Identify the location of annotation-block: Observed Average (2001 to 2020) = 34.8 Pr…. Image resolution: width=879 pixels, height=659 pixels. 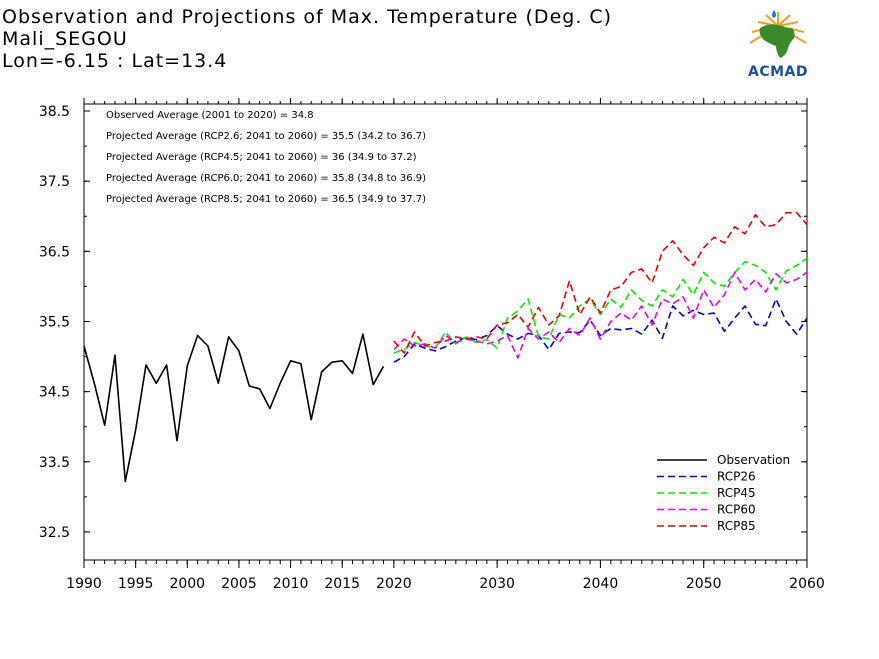
(266, 157).